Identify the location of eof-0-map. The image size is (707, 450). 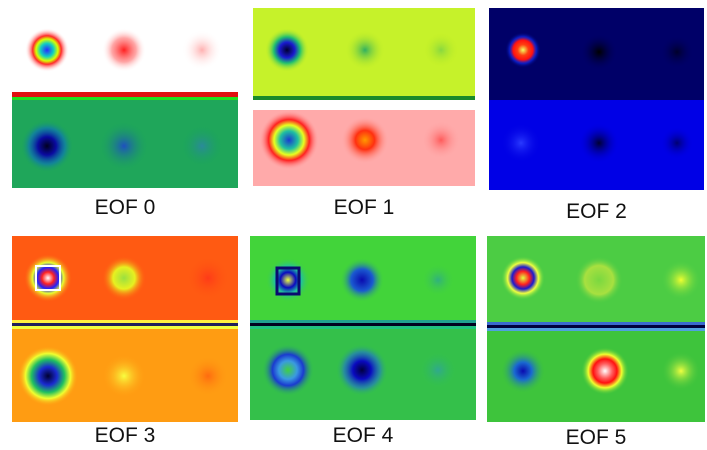
(125, 98).